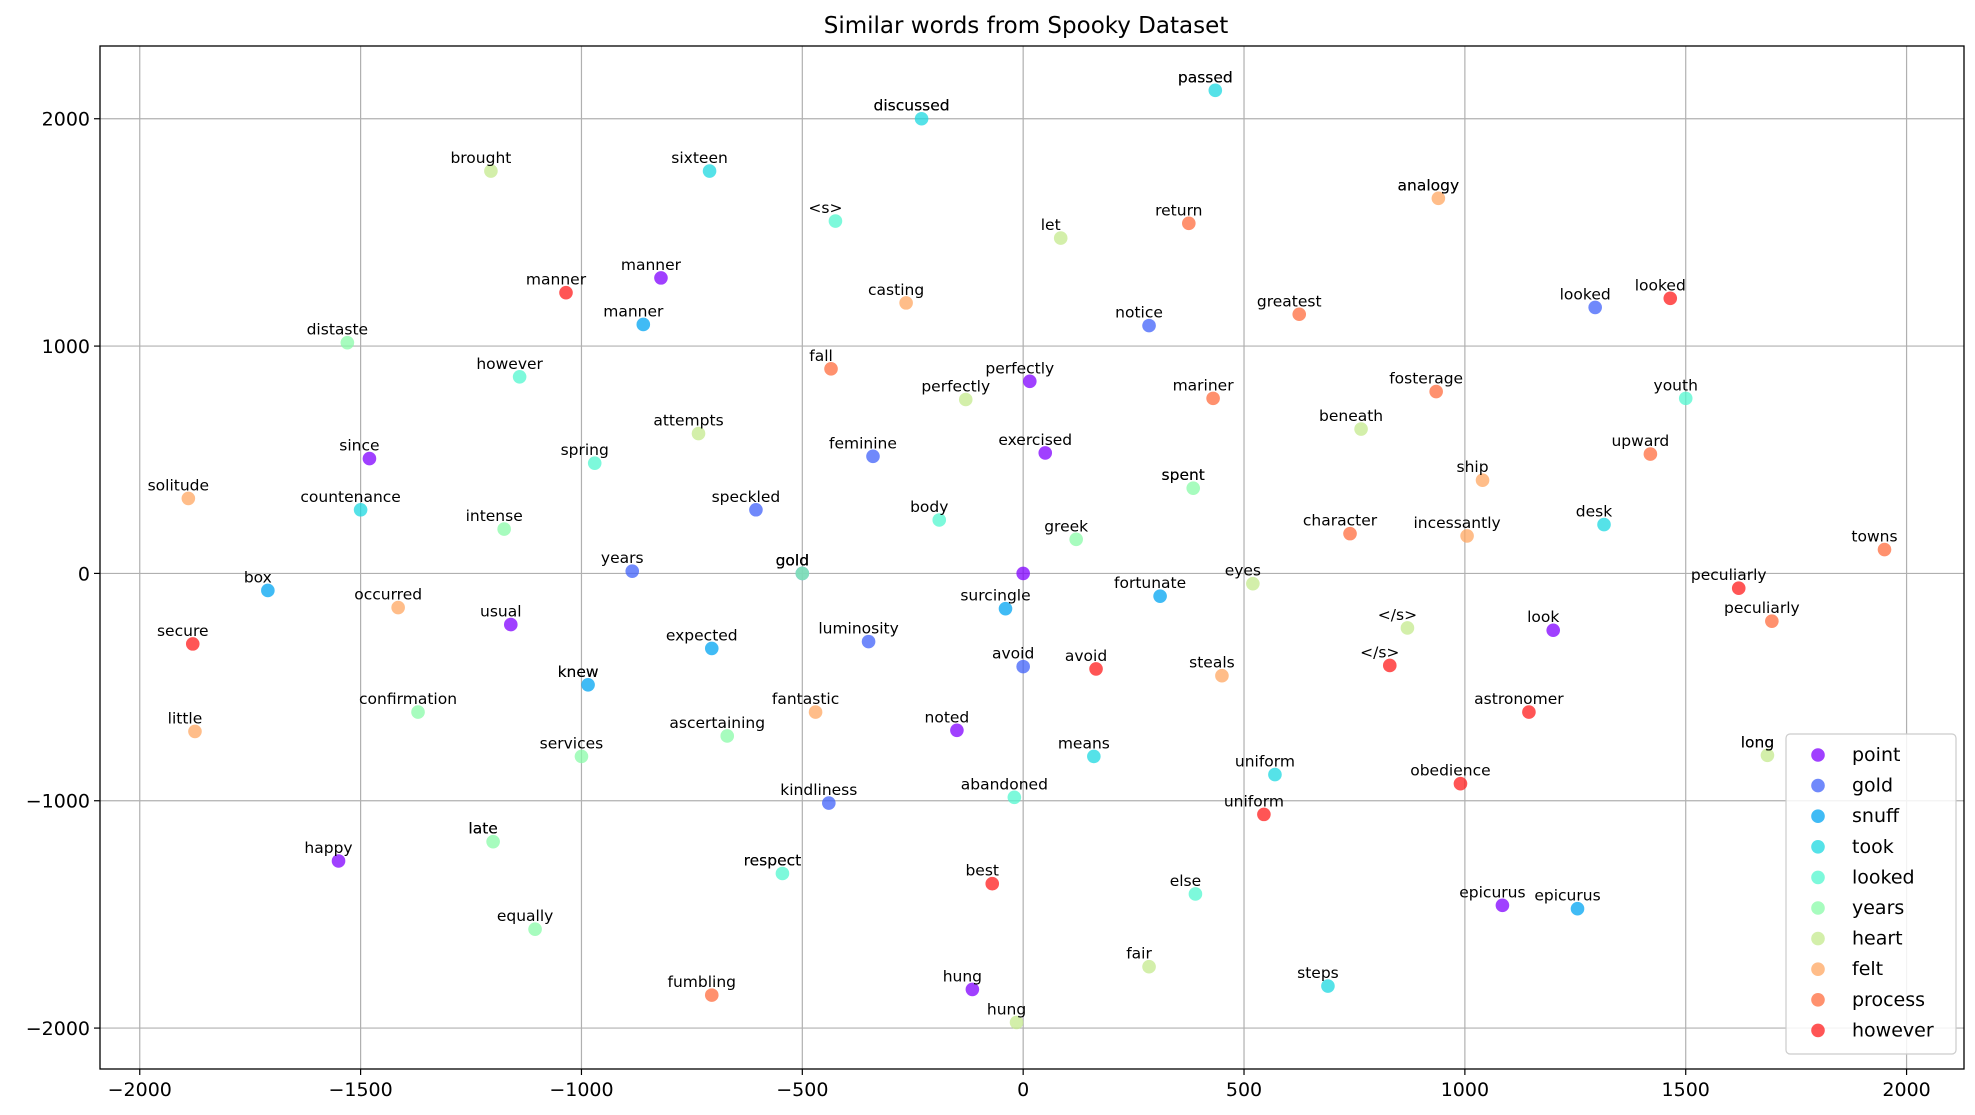  Describe the element at coordinates (1340, 521) in the screenshot. I see `point-label: character` at that location.